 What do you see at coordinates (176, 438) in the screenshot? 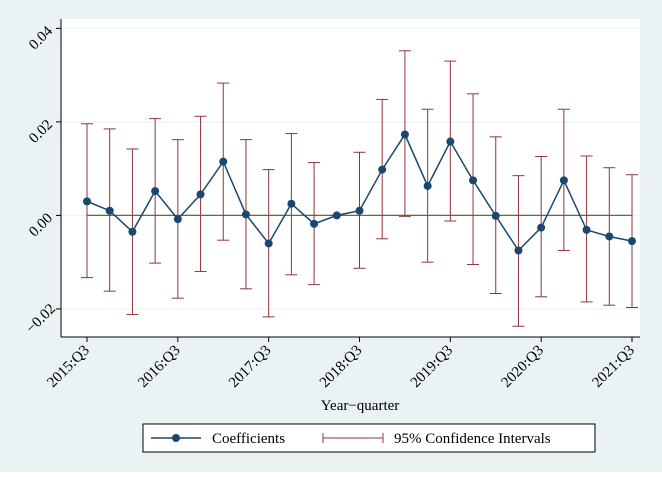
I see `legend-coef-marker` at bounding box center [176, 438].